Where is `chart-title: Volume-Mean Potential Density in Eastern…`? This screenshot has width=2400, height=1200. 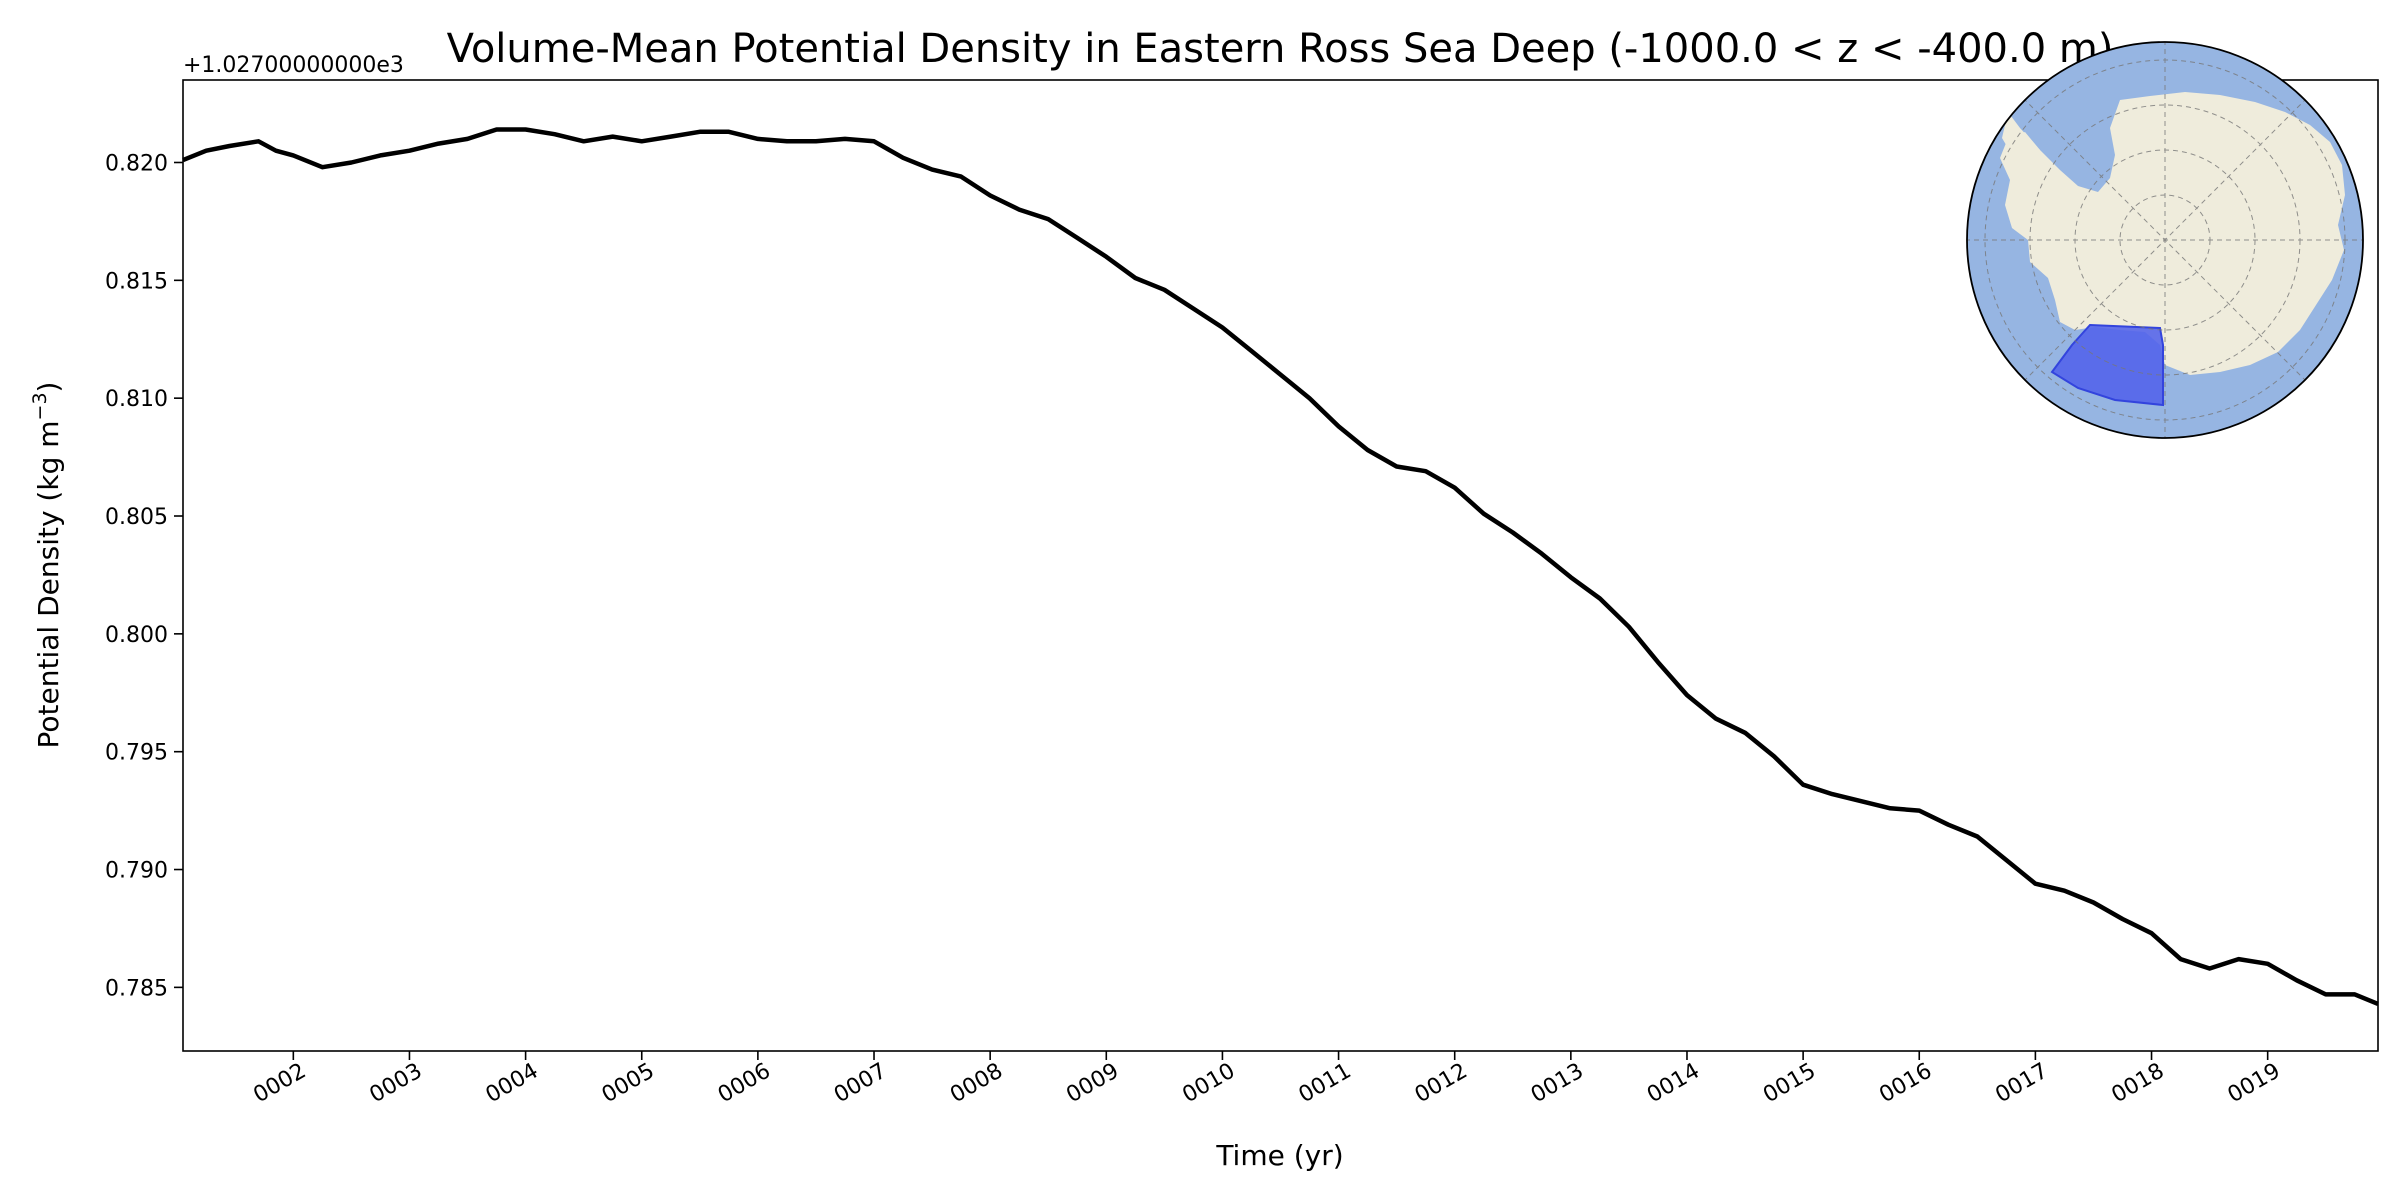
chart-title: Volume-Mean Potential Density in Eastern… is located at coordinates (1280, 49).